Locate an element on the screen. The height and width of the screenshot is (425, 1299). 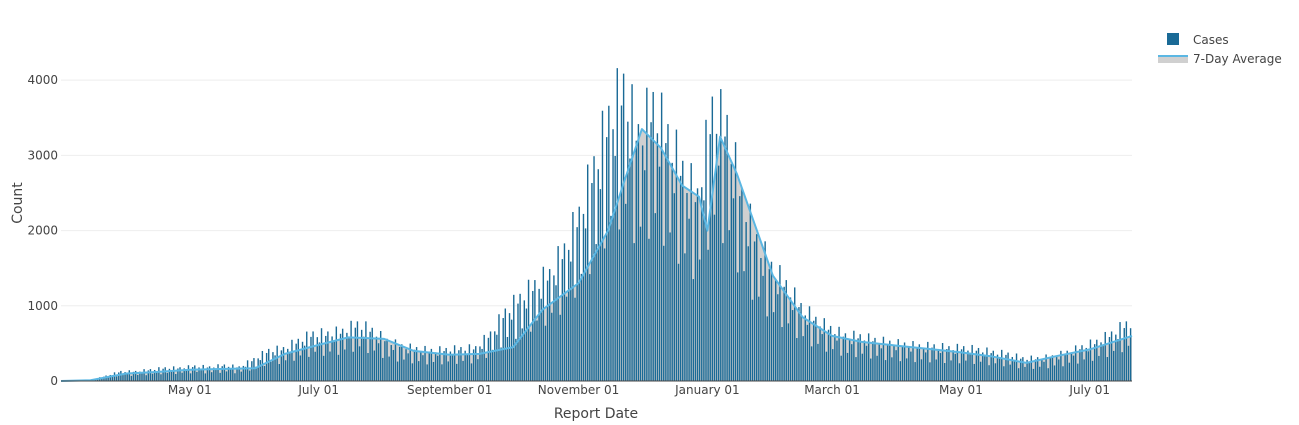
legend: Cases 7-Day Average is located at coordinates (1220, 49).